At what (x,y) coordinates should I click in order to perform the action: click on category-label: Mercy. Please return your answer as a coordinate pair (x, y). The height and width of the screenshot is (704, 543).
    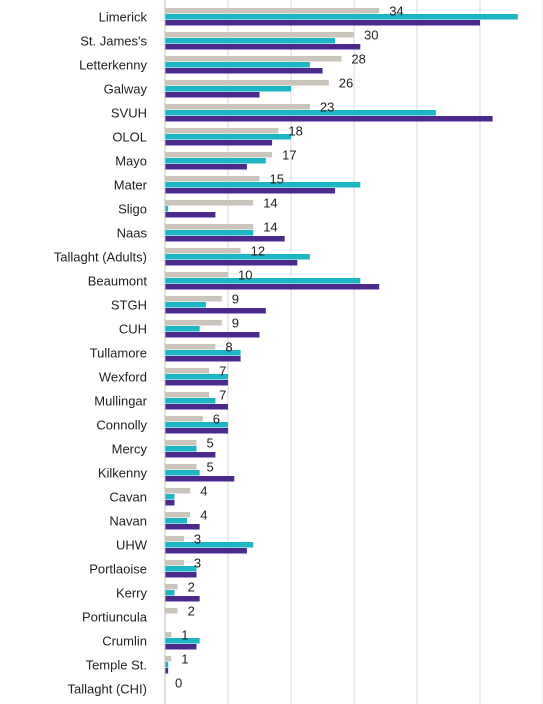
    Looking at the image, I should click on (130, 448).